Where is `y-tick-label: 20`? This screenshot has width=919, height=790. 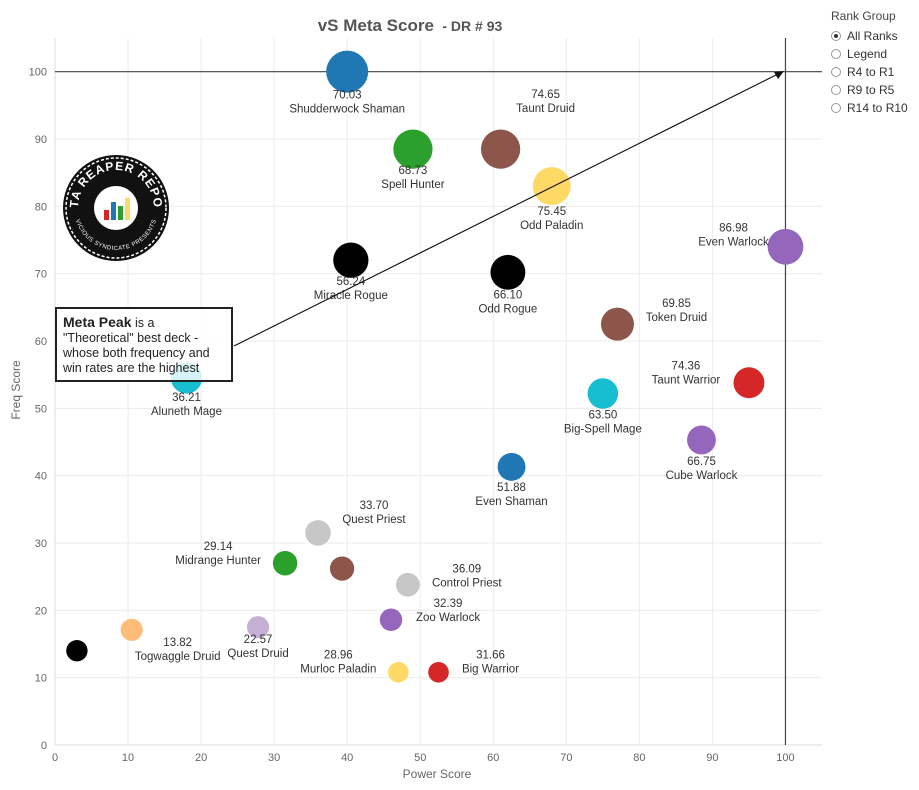 y-tick-label: 20 is located at coordinates (41, 611).